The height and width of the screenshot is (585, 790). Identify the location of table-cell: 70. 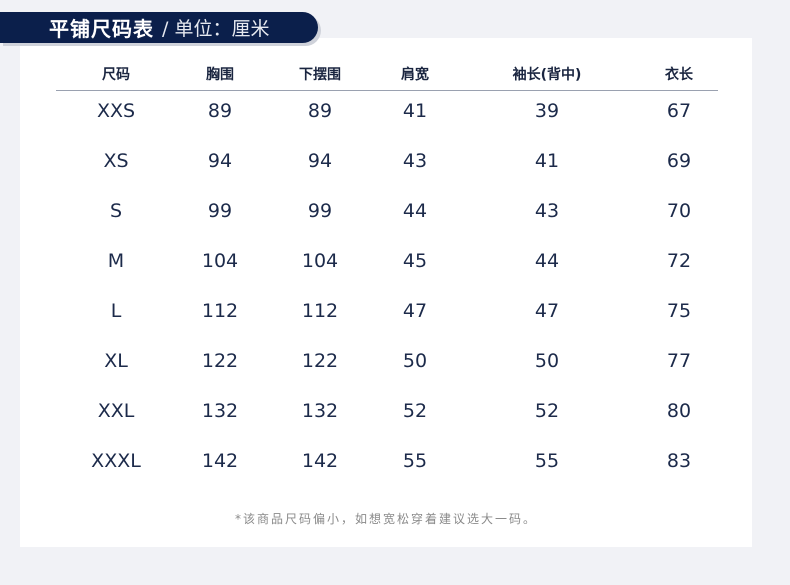
(679, 211).